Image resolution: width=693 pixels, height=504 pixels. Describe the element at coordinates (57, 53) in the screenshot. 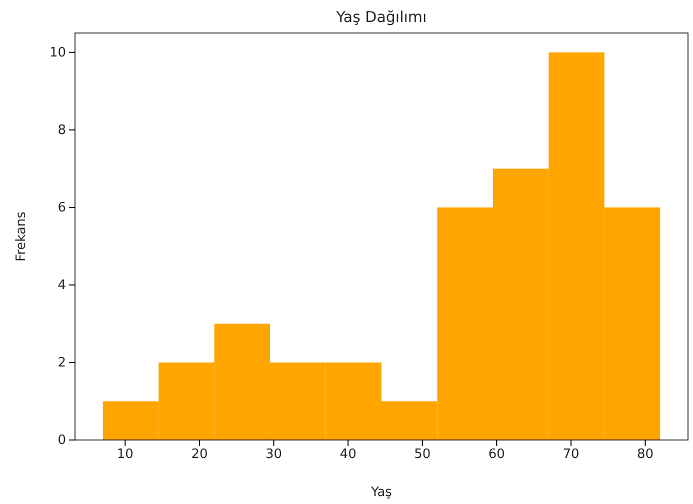

I see `y-tick-label: 10` at that location.